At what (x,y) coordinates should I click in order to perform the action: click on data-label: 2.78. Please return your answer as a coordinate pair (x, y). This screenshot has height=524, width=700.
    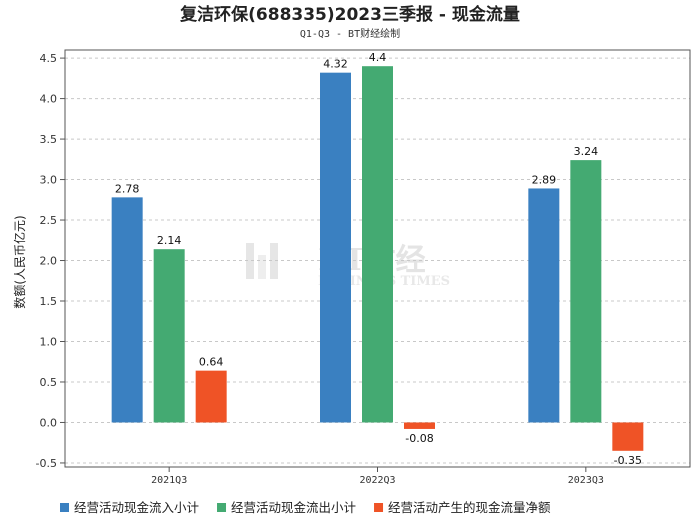
    Looking at the image, I should click on (127, 188).